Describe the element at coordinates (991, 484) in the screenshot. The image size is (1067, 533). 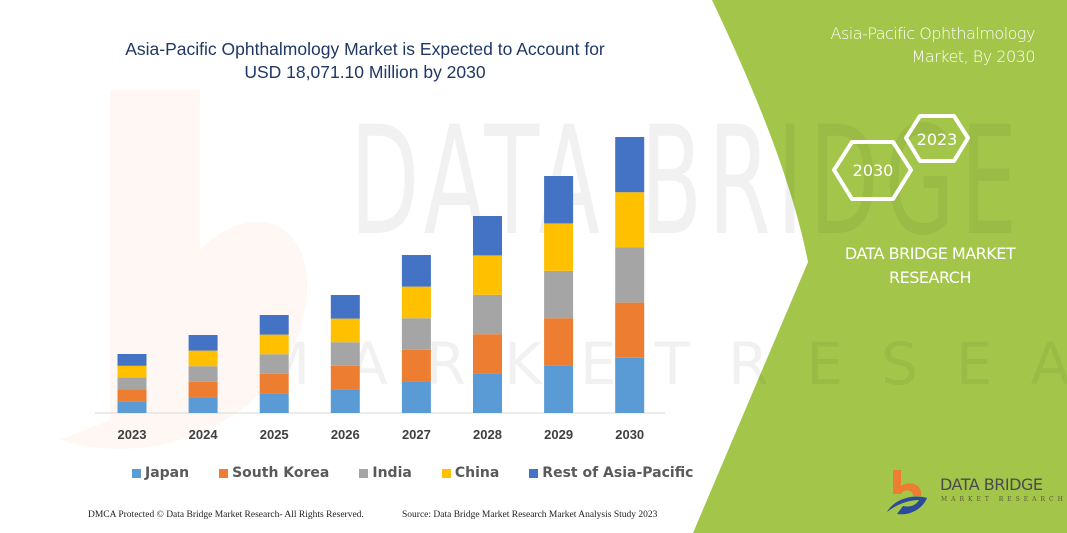
I see `logo-text: DATA BRIDGE` at that location.